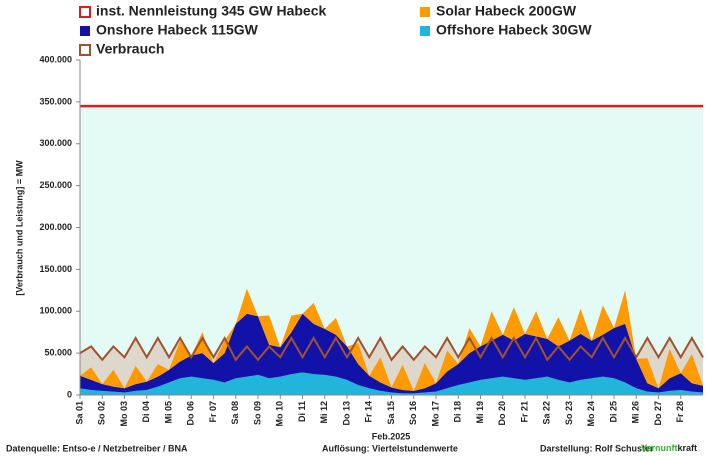 The height and width of the screenshot is (456, 708). I want to click on x-tick-label: Mo 03, so click(124, 414).